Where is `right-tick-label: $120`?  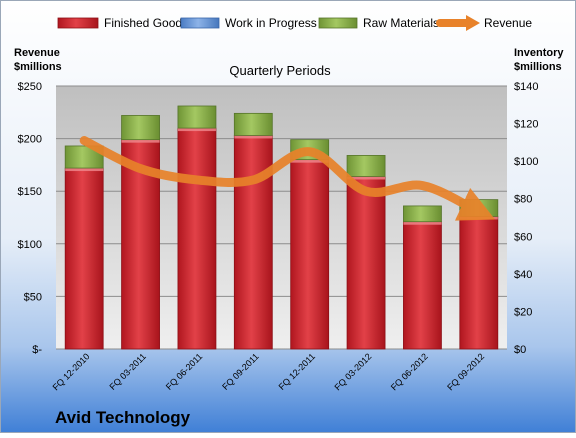 right-tick-label: $120 is located at coordinates (526, 125).